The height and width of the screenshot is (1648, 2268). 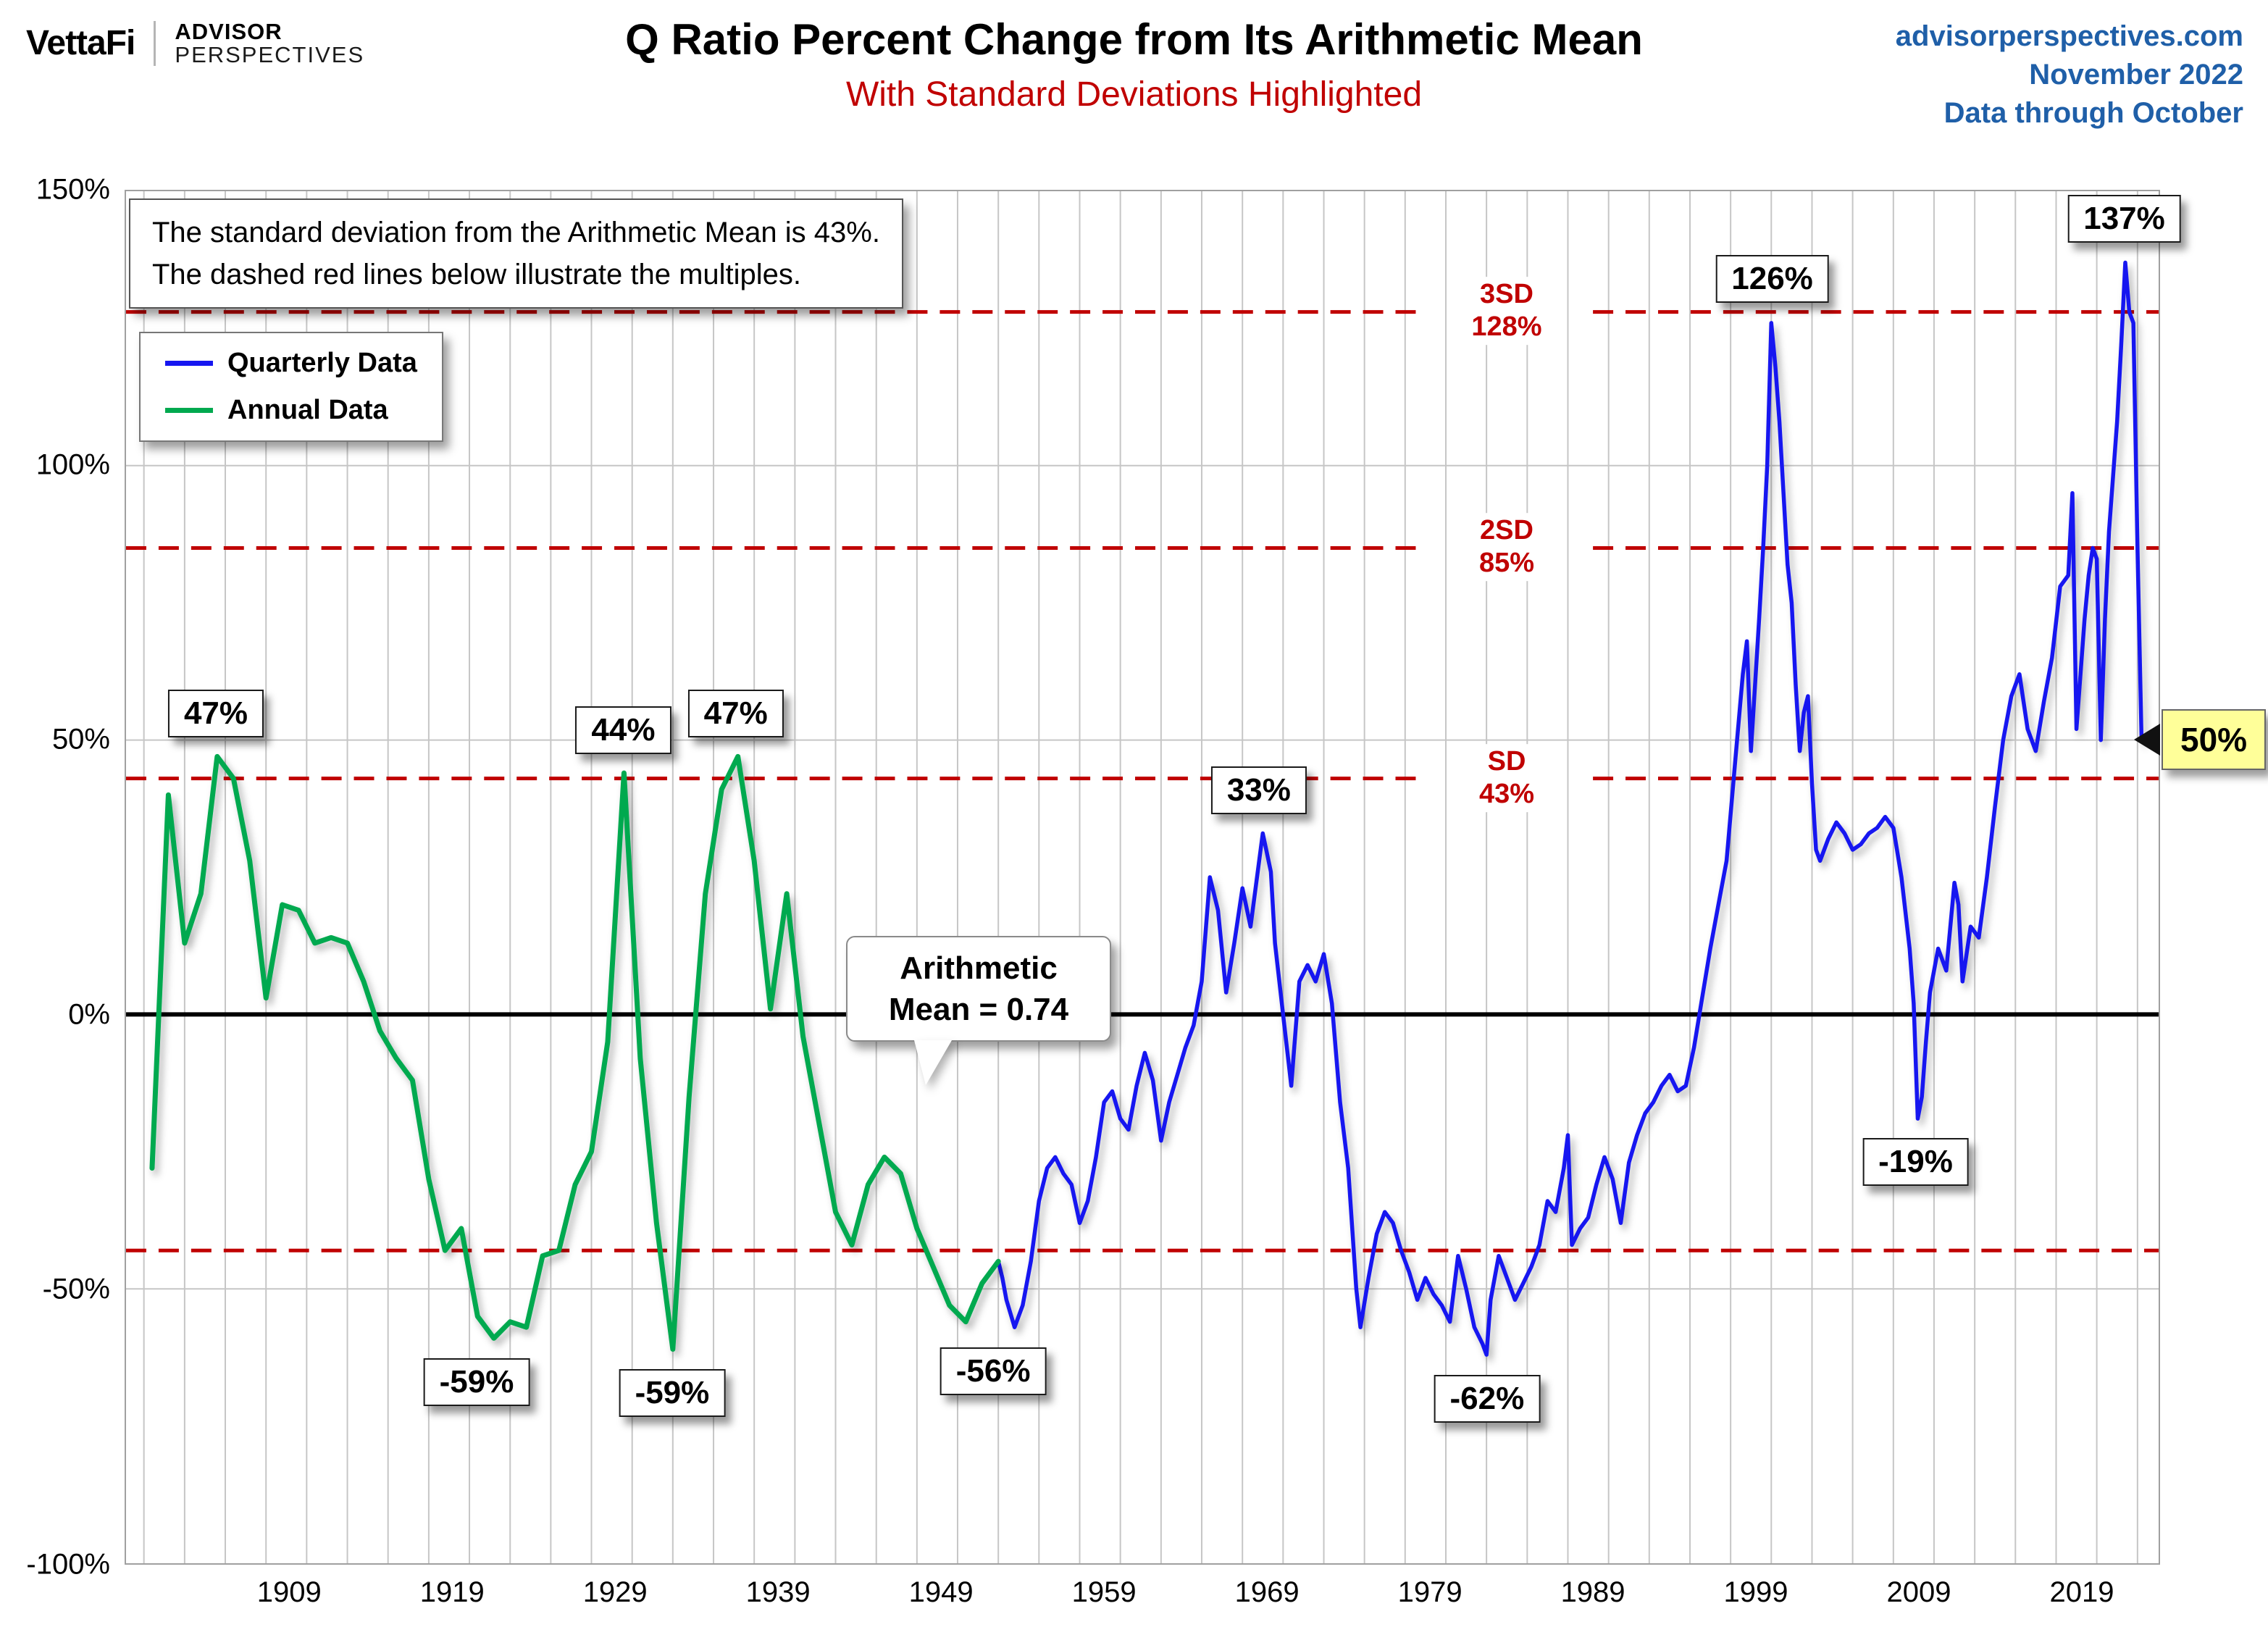 What do you see at coordinates (1916, 1162) in the screenshot?
I see `annotation-box: -19%` at bounding box center [1916, 1162].